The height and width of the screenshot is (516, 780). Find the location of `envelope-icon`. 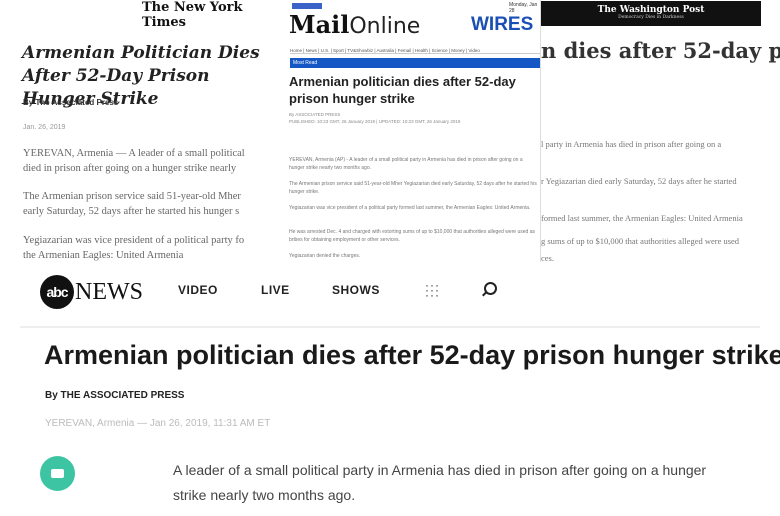

envelope-icon is located at coordinates (57, 473).